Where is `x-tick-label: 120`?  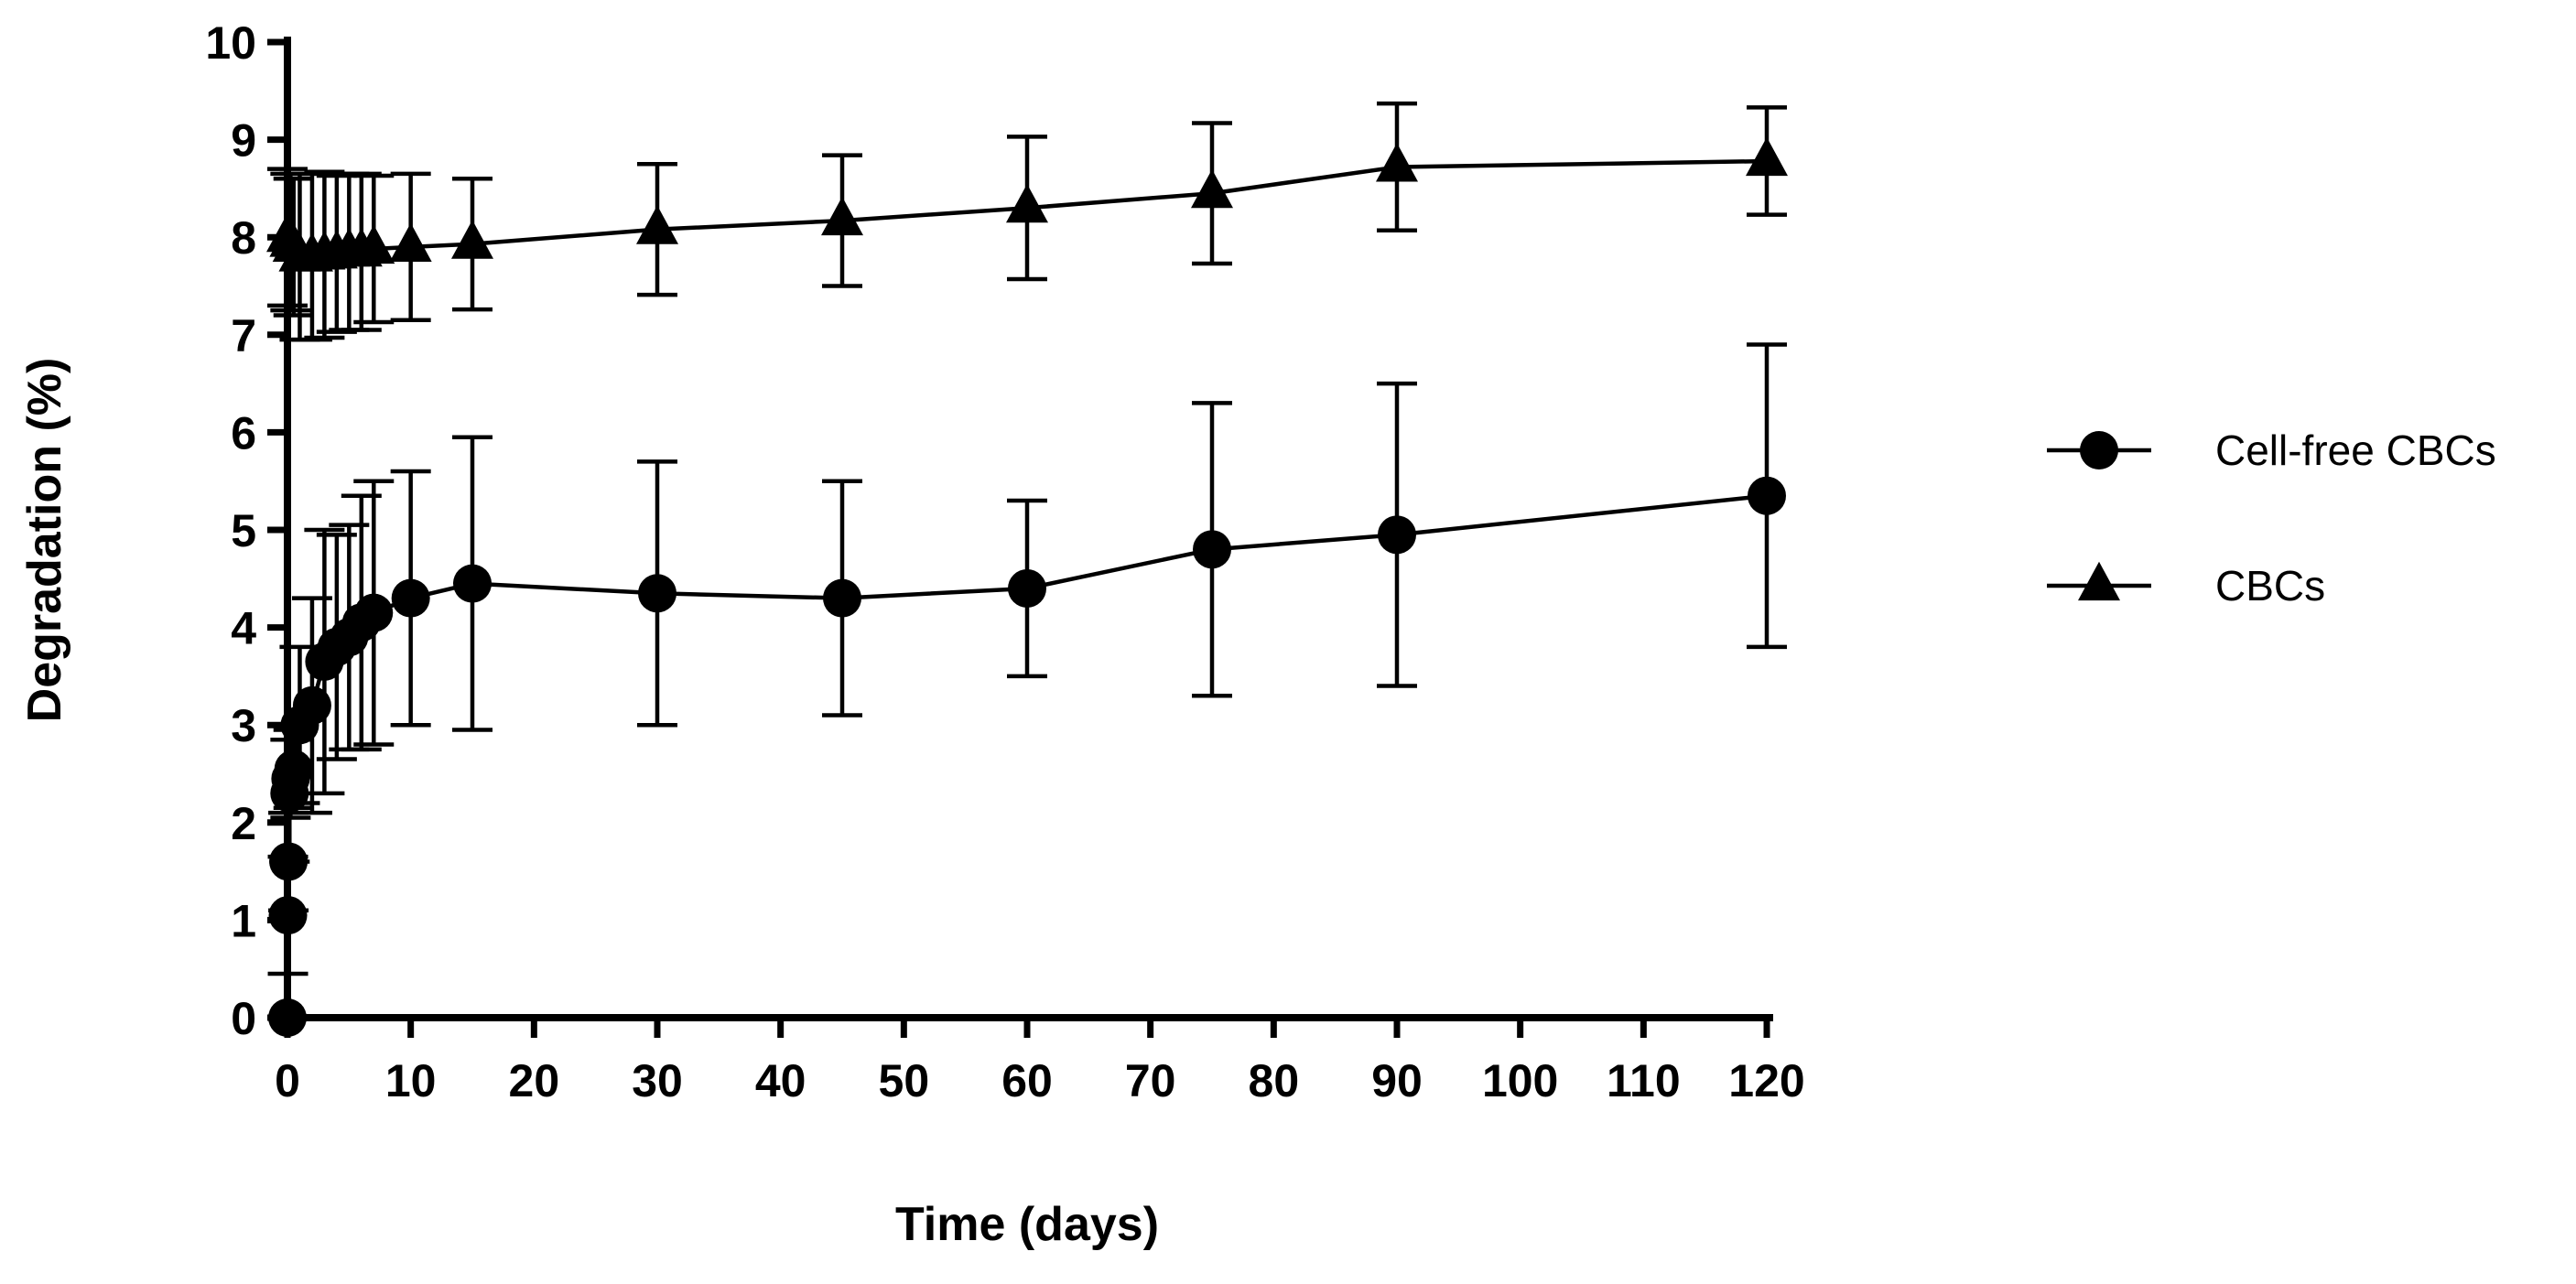
x-tick-label: 120 is located at coordinates (1766, 1080).